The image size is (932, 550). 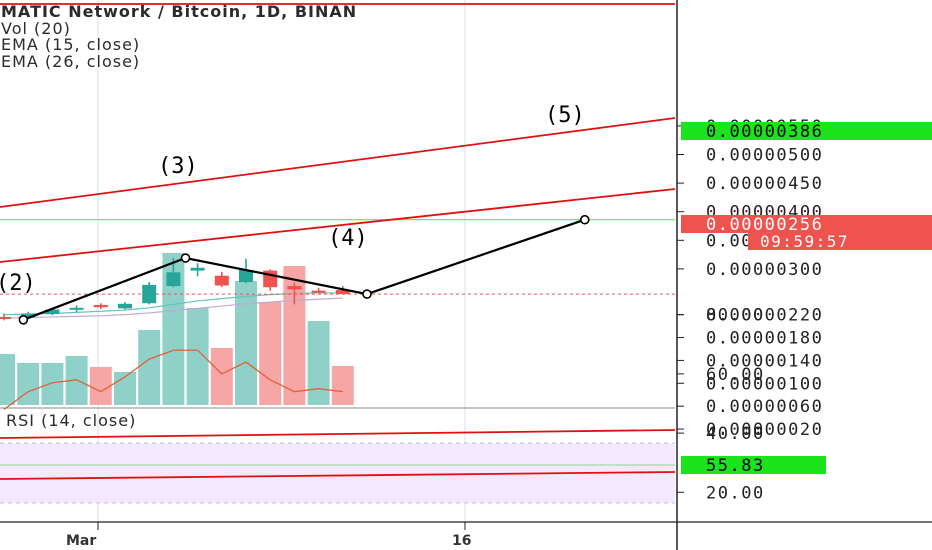 What do you see at coordinates (18, 283) in the screenshot?
I see `wave-label-2: (2)` at bounding box center [18, 283].